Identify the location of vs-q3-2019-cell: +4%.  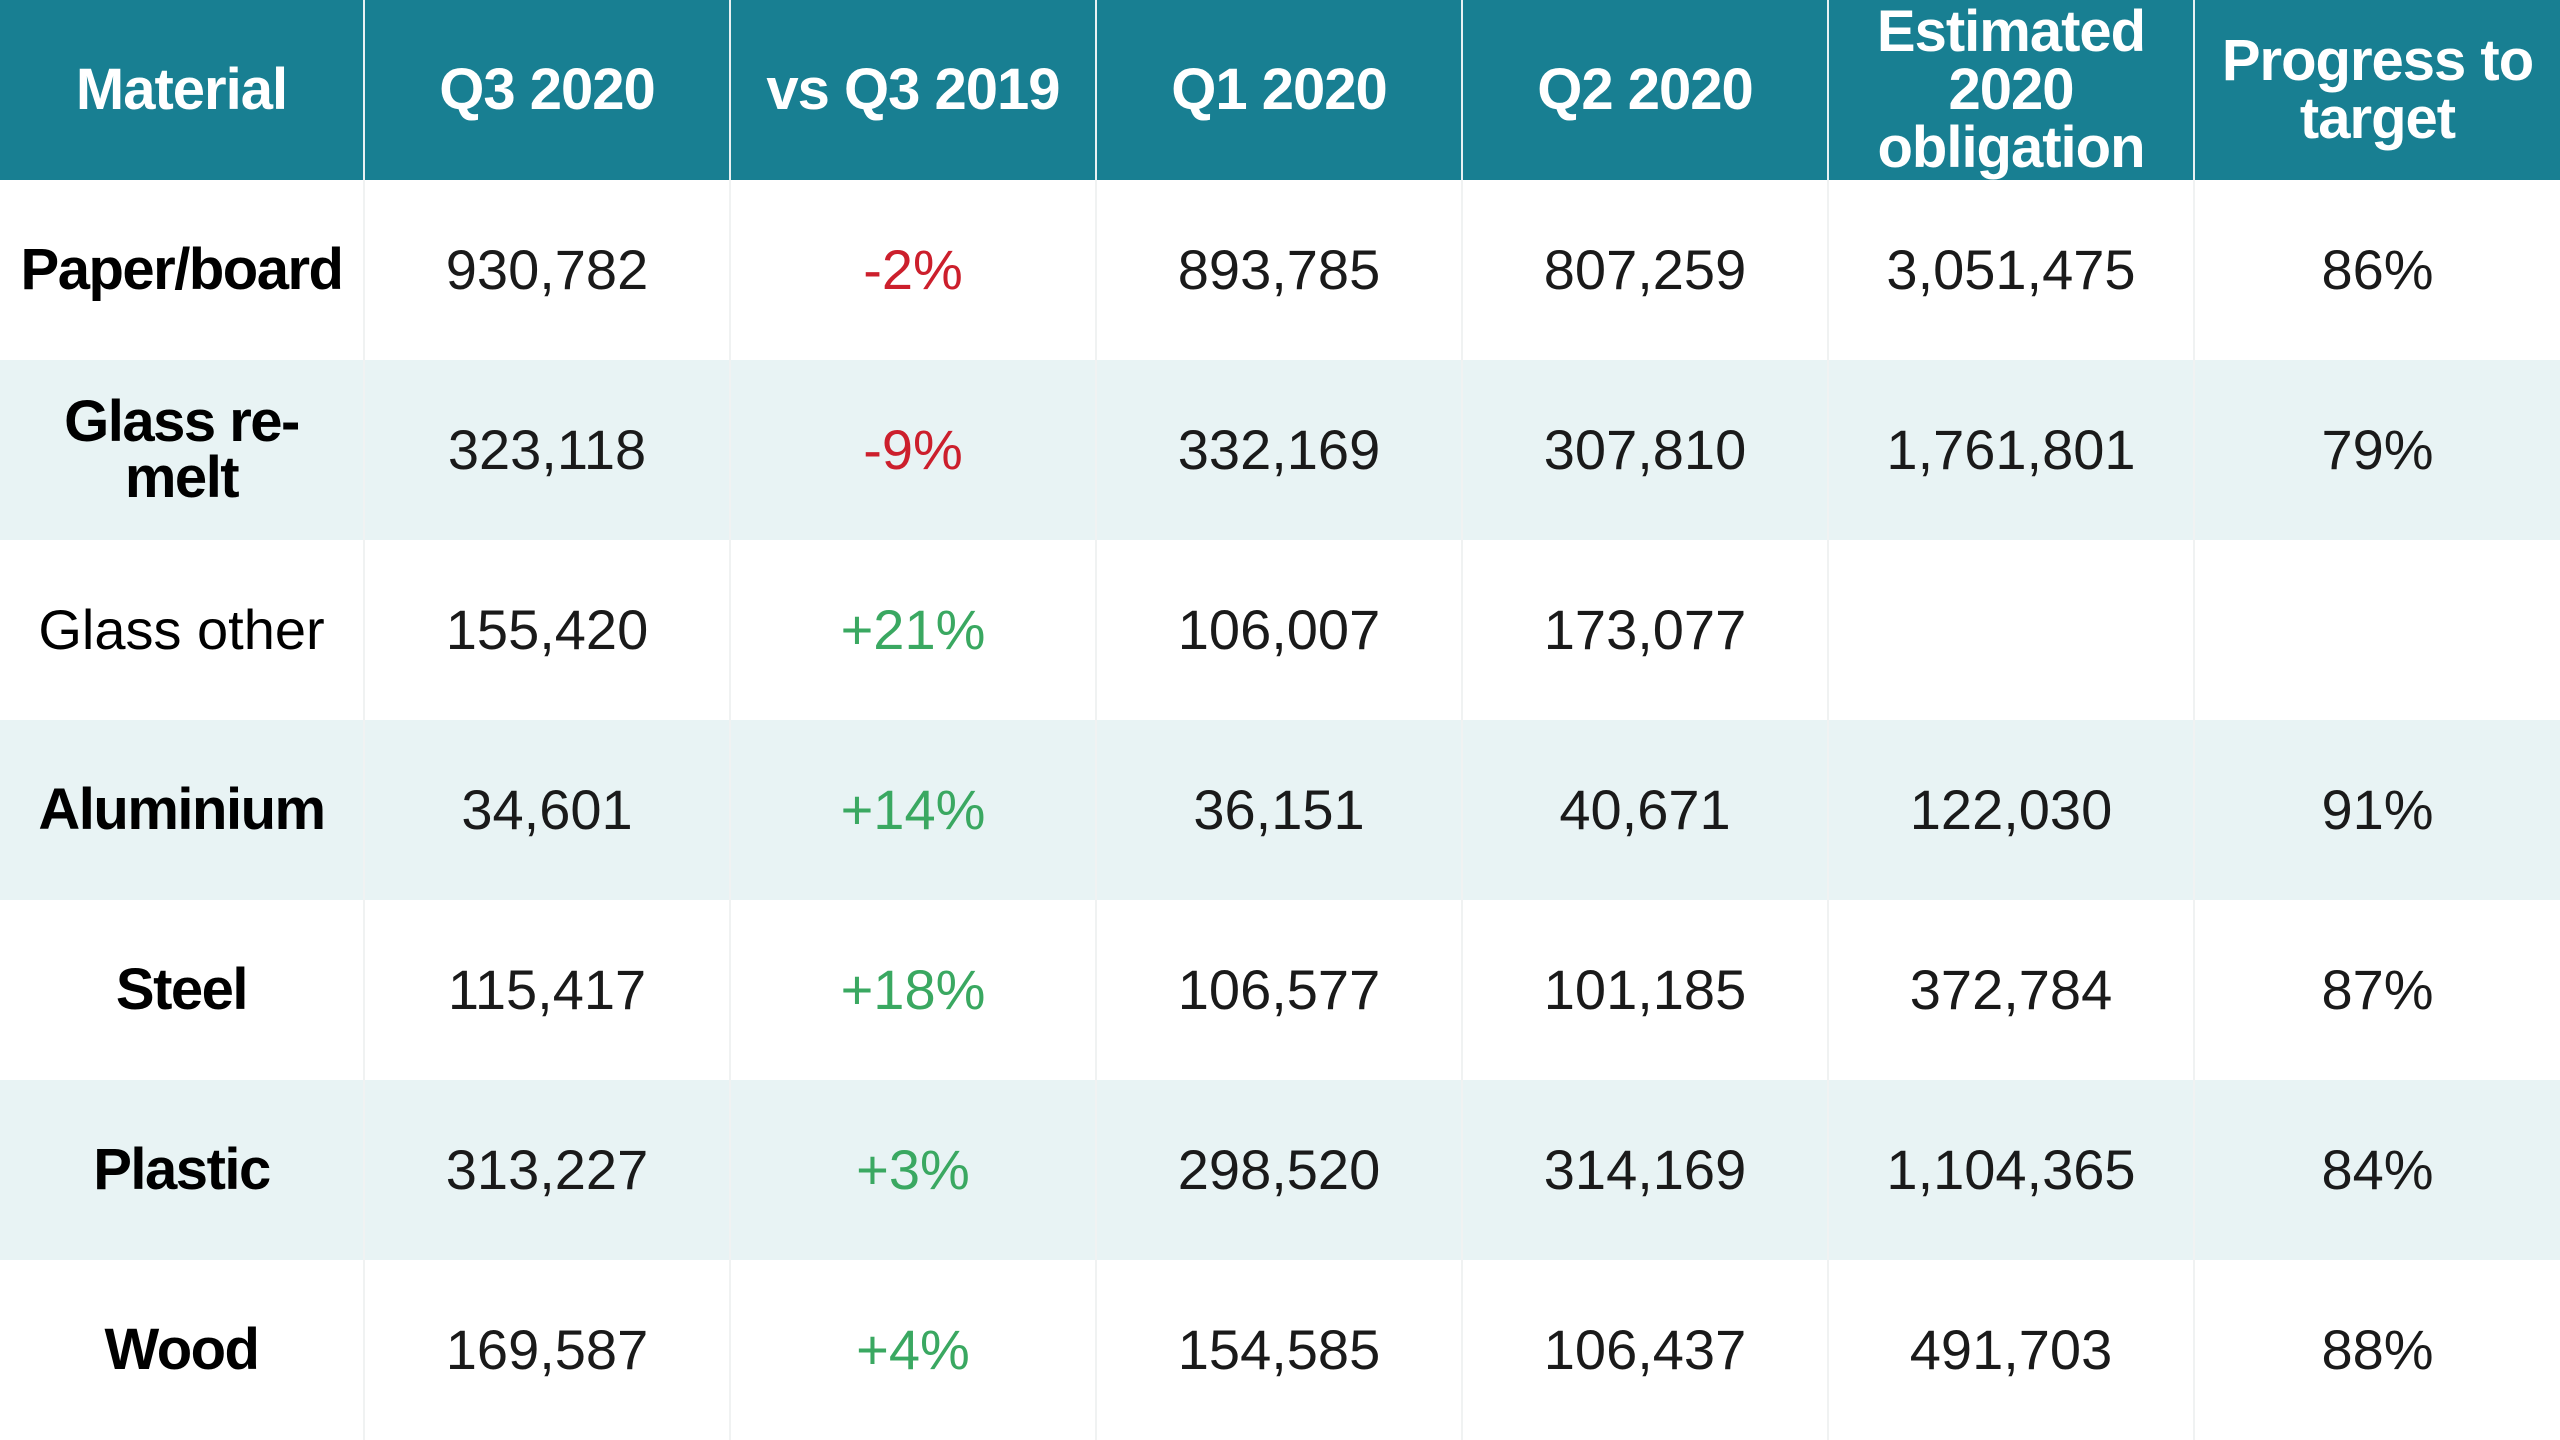
(913, 1350).